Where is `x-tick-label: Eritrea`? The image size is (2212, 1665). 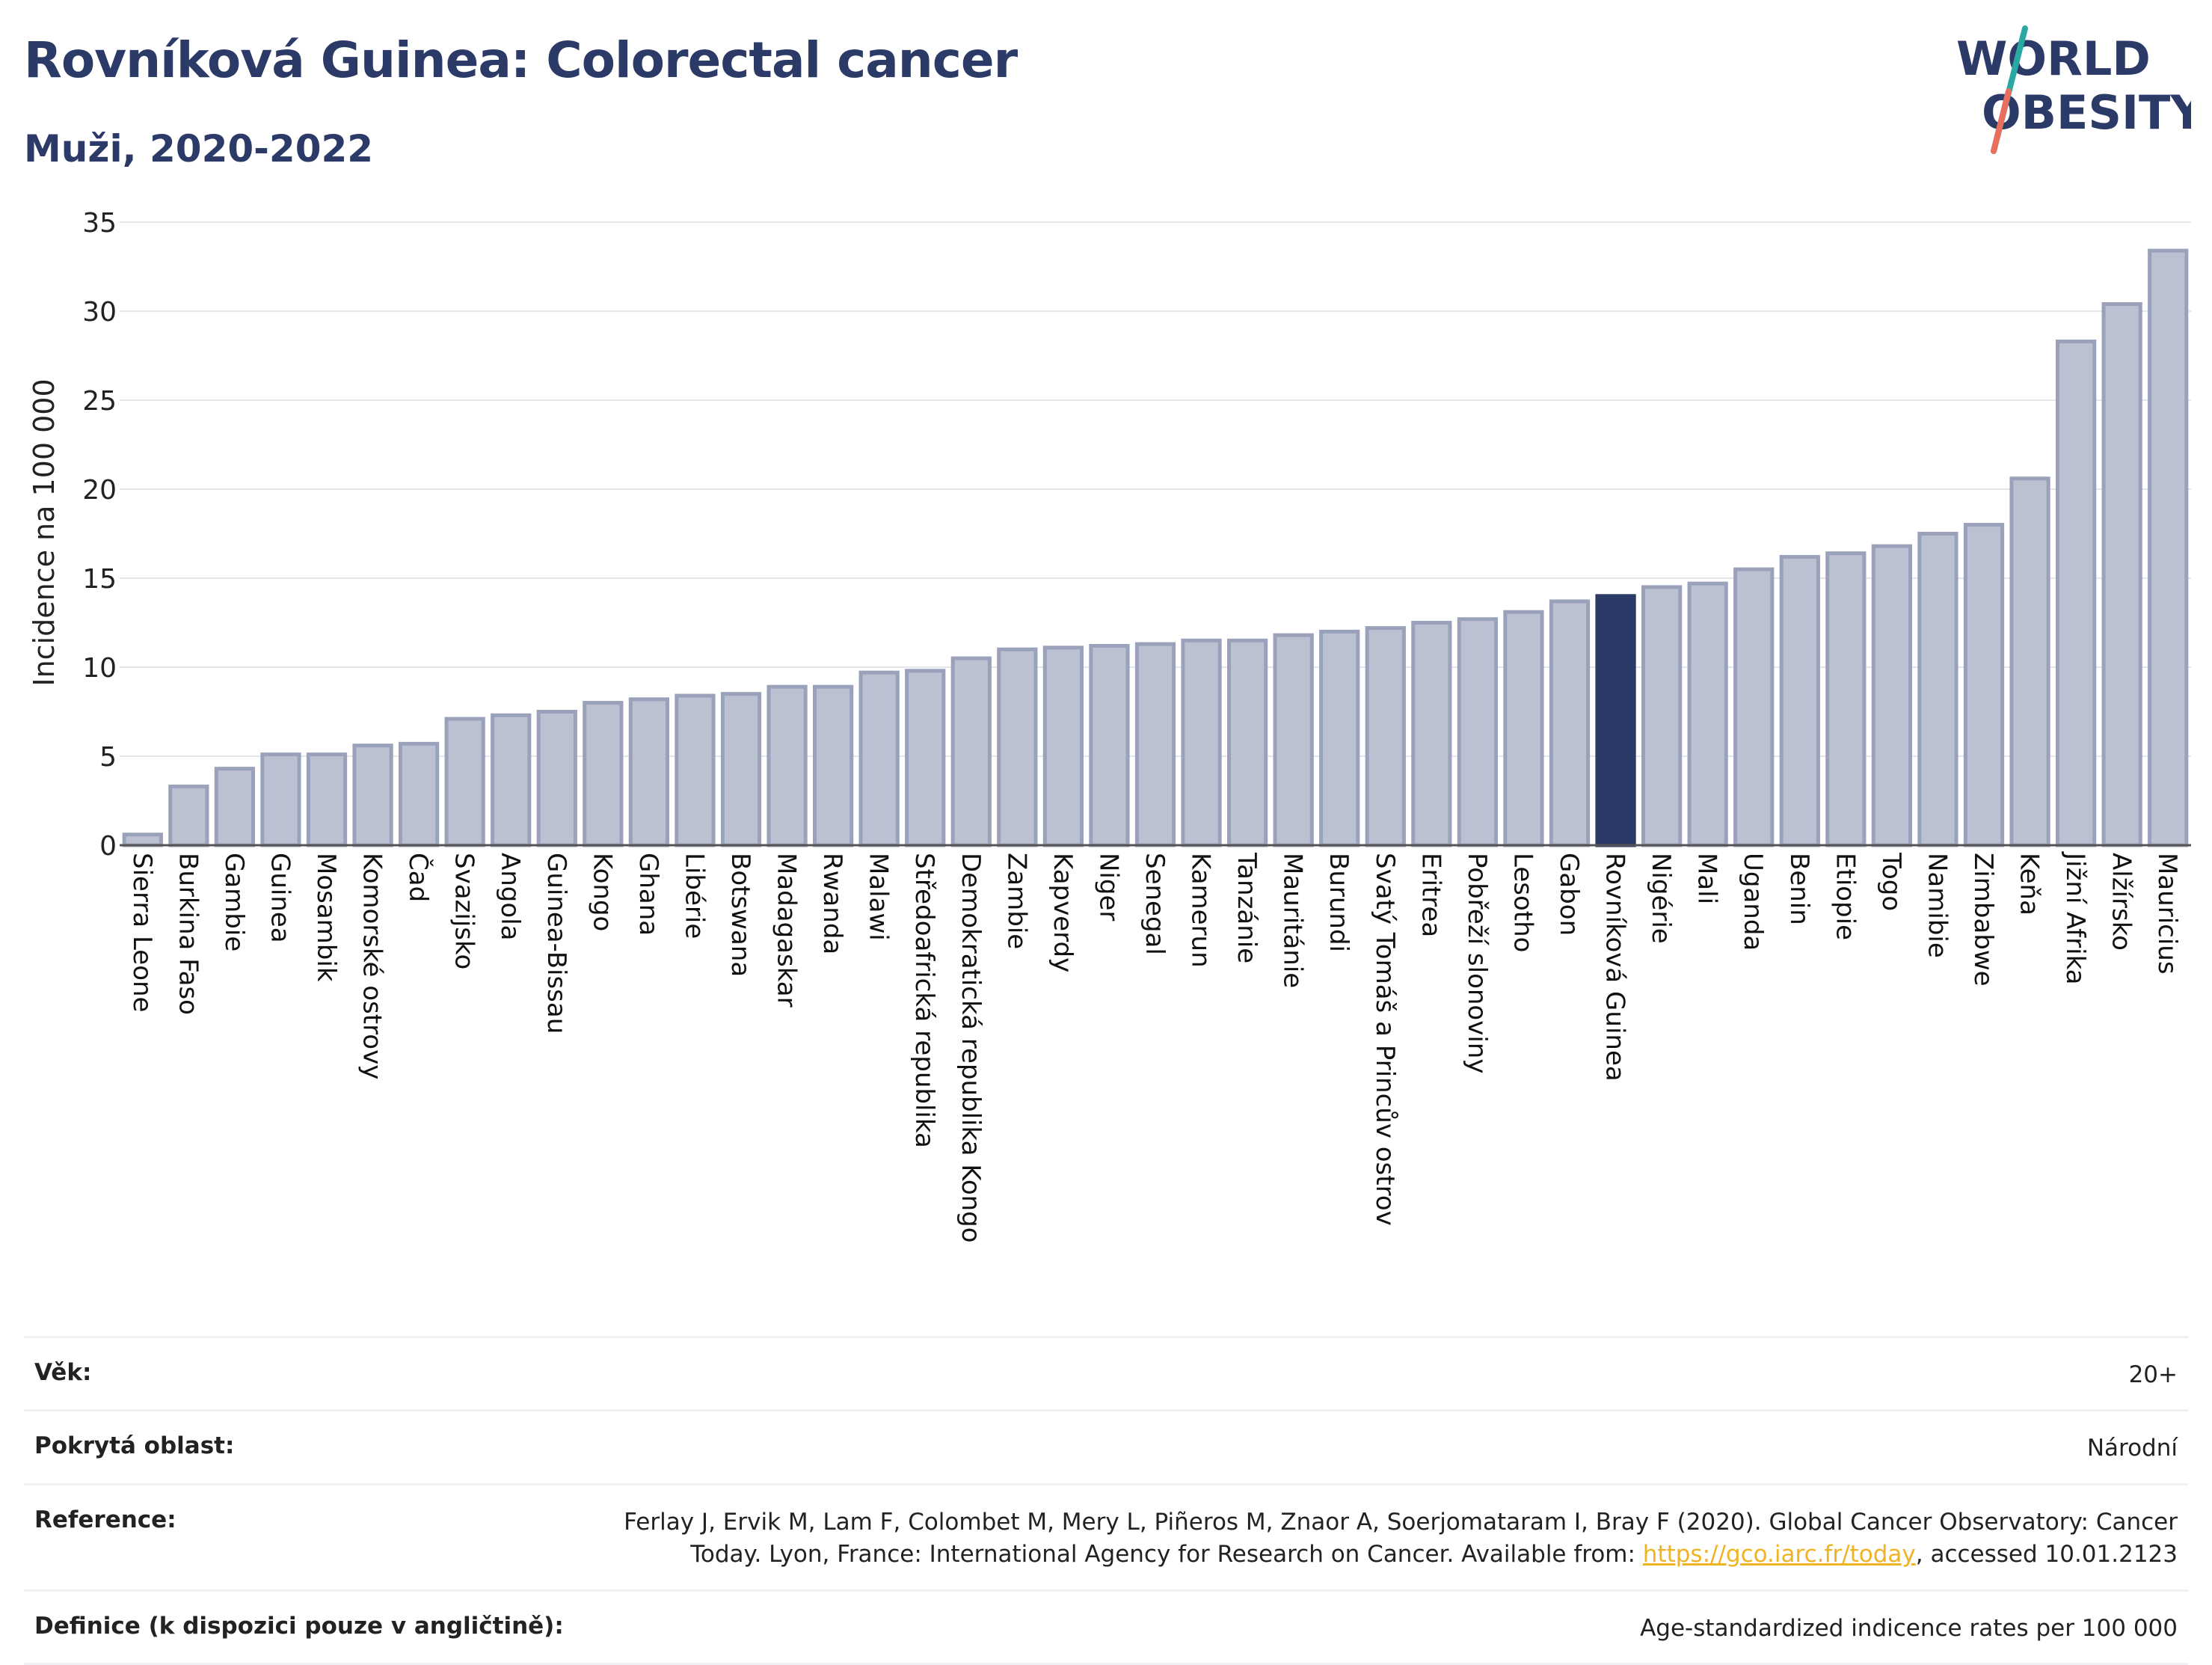
x-tick-label: Eritrea is located at coordinates (1431, 895).